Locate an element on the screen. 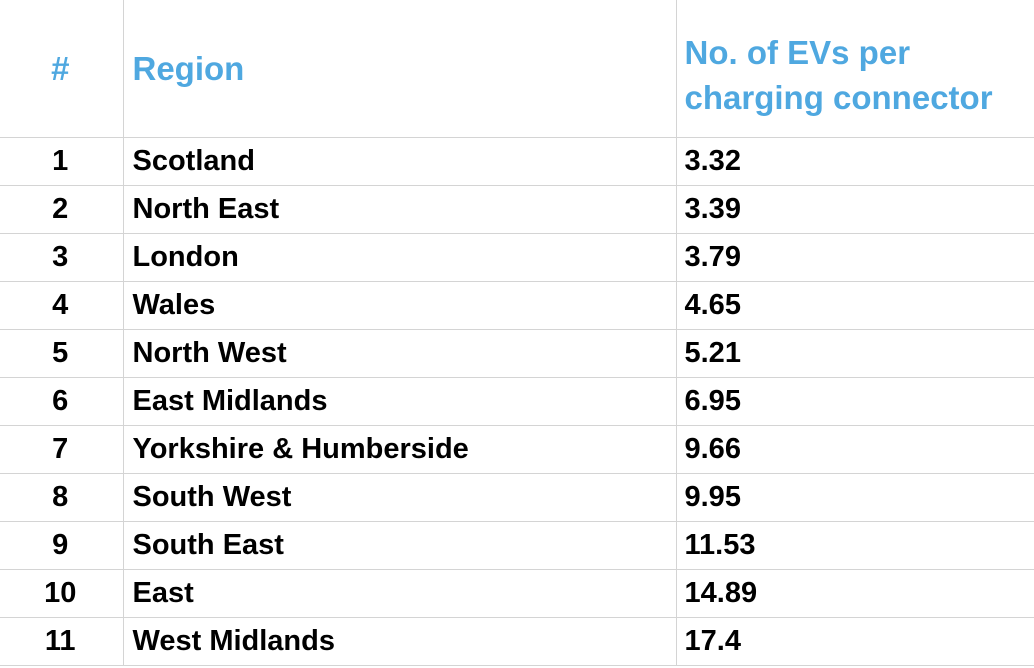 The image size is (1034, 668). header-evs-per-connector: No. of EVs per charging connector is located at coordinates (854, 69).